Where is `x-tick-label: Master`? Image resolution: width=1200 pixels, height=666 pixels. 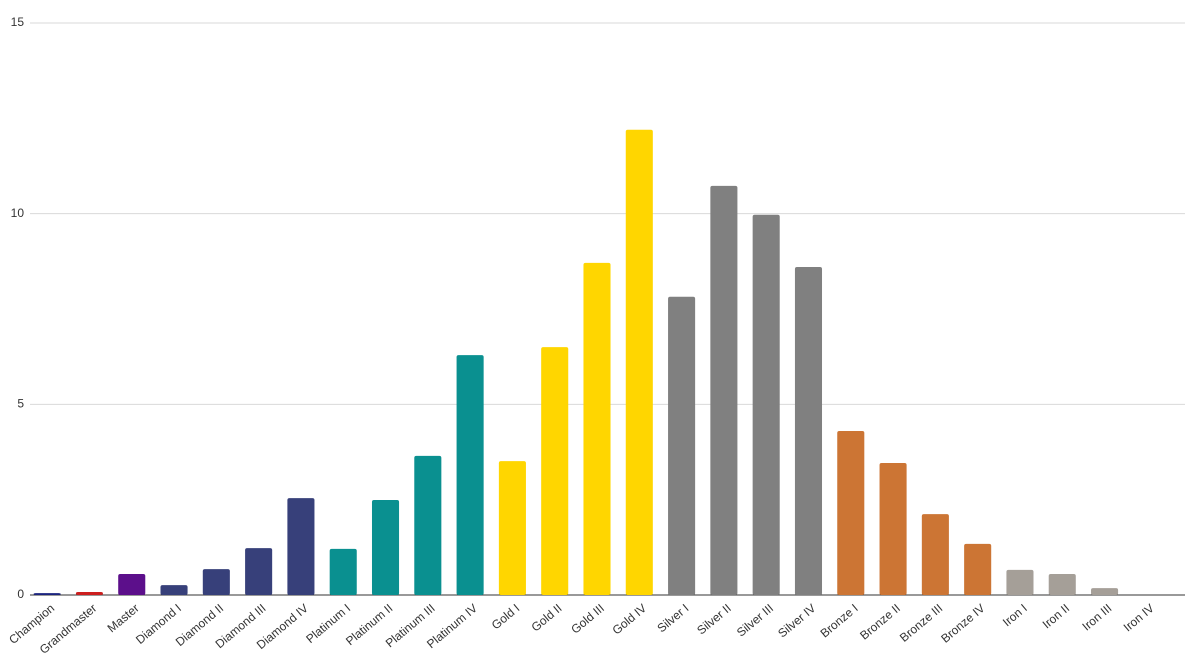
x-tick-label: Master is located at coordinates (123, 618).